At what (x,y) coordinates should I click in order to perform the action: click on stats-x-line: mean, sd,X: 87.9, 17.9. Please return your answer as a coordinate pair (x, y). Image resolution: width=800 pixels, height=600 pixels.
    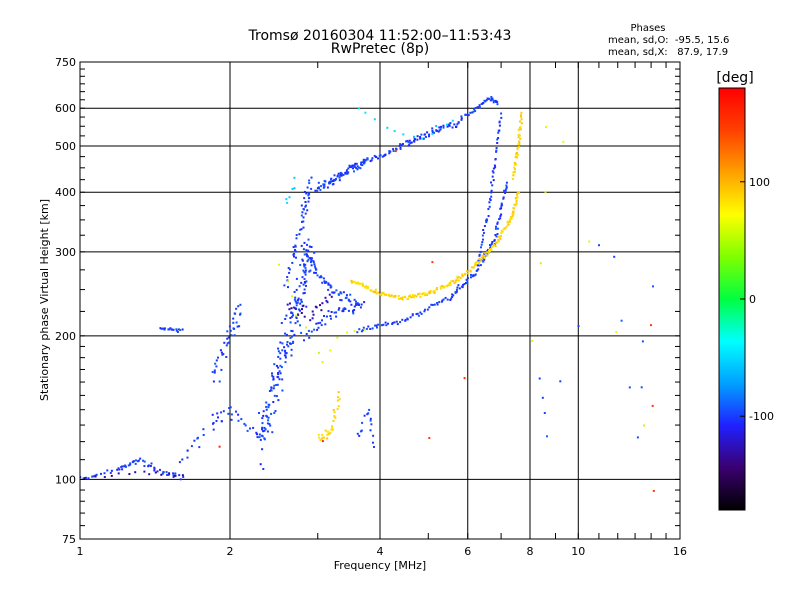
    Looking at the image, I should click on (668, 52).